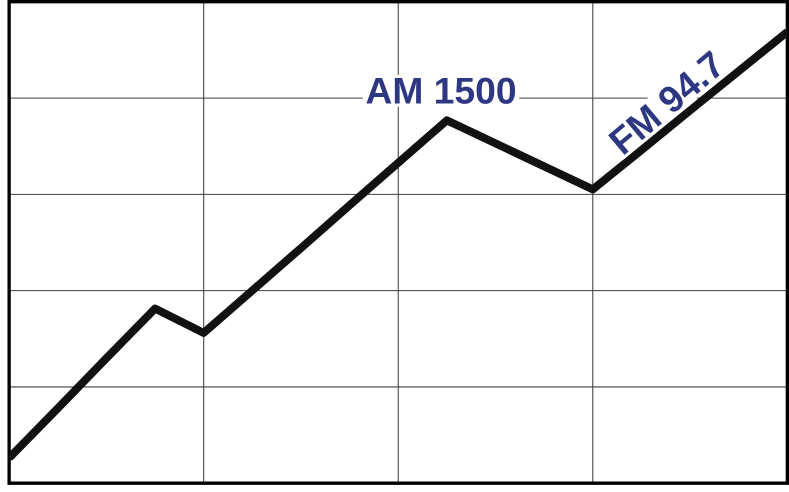 The width and height of the screenshot is (789, 492). I want to click on annotation: FM 94.7, so click(664, 102).